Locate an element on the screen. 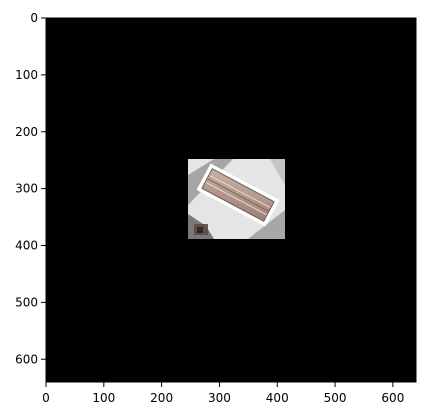  y-tick-label: 200 is located at coordinates (26, 132).